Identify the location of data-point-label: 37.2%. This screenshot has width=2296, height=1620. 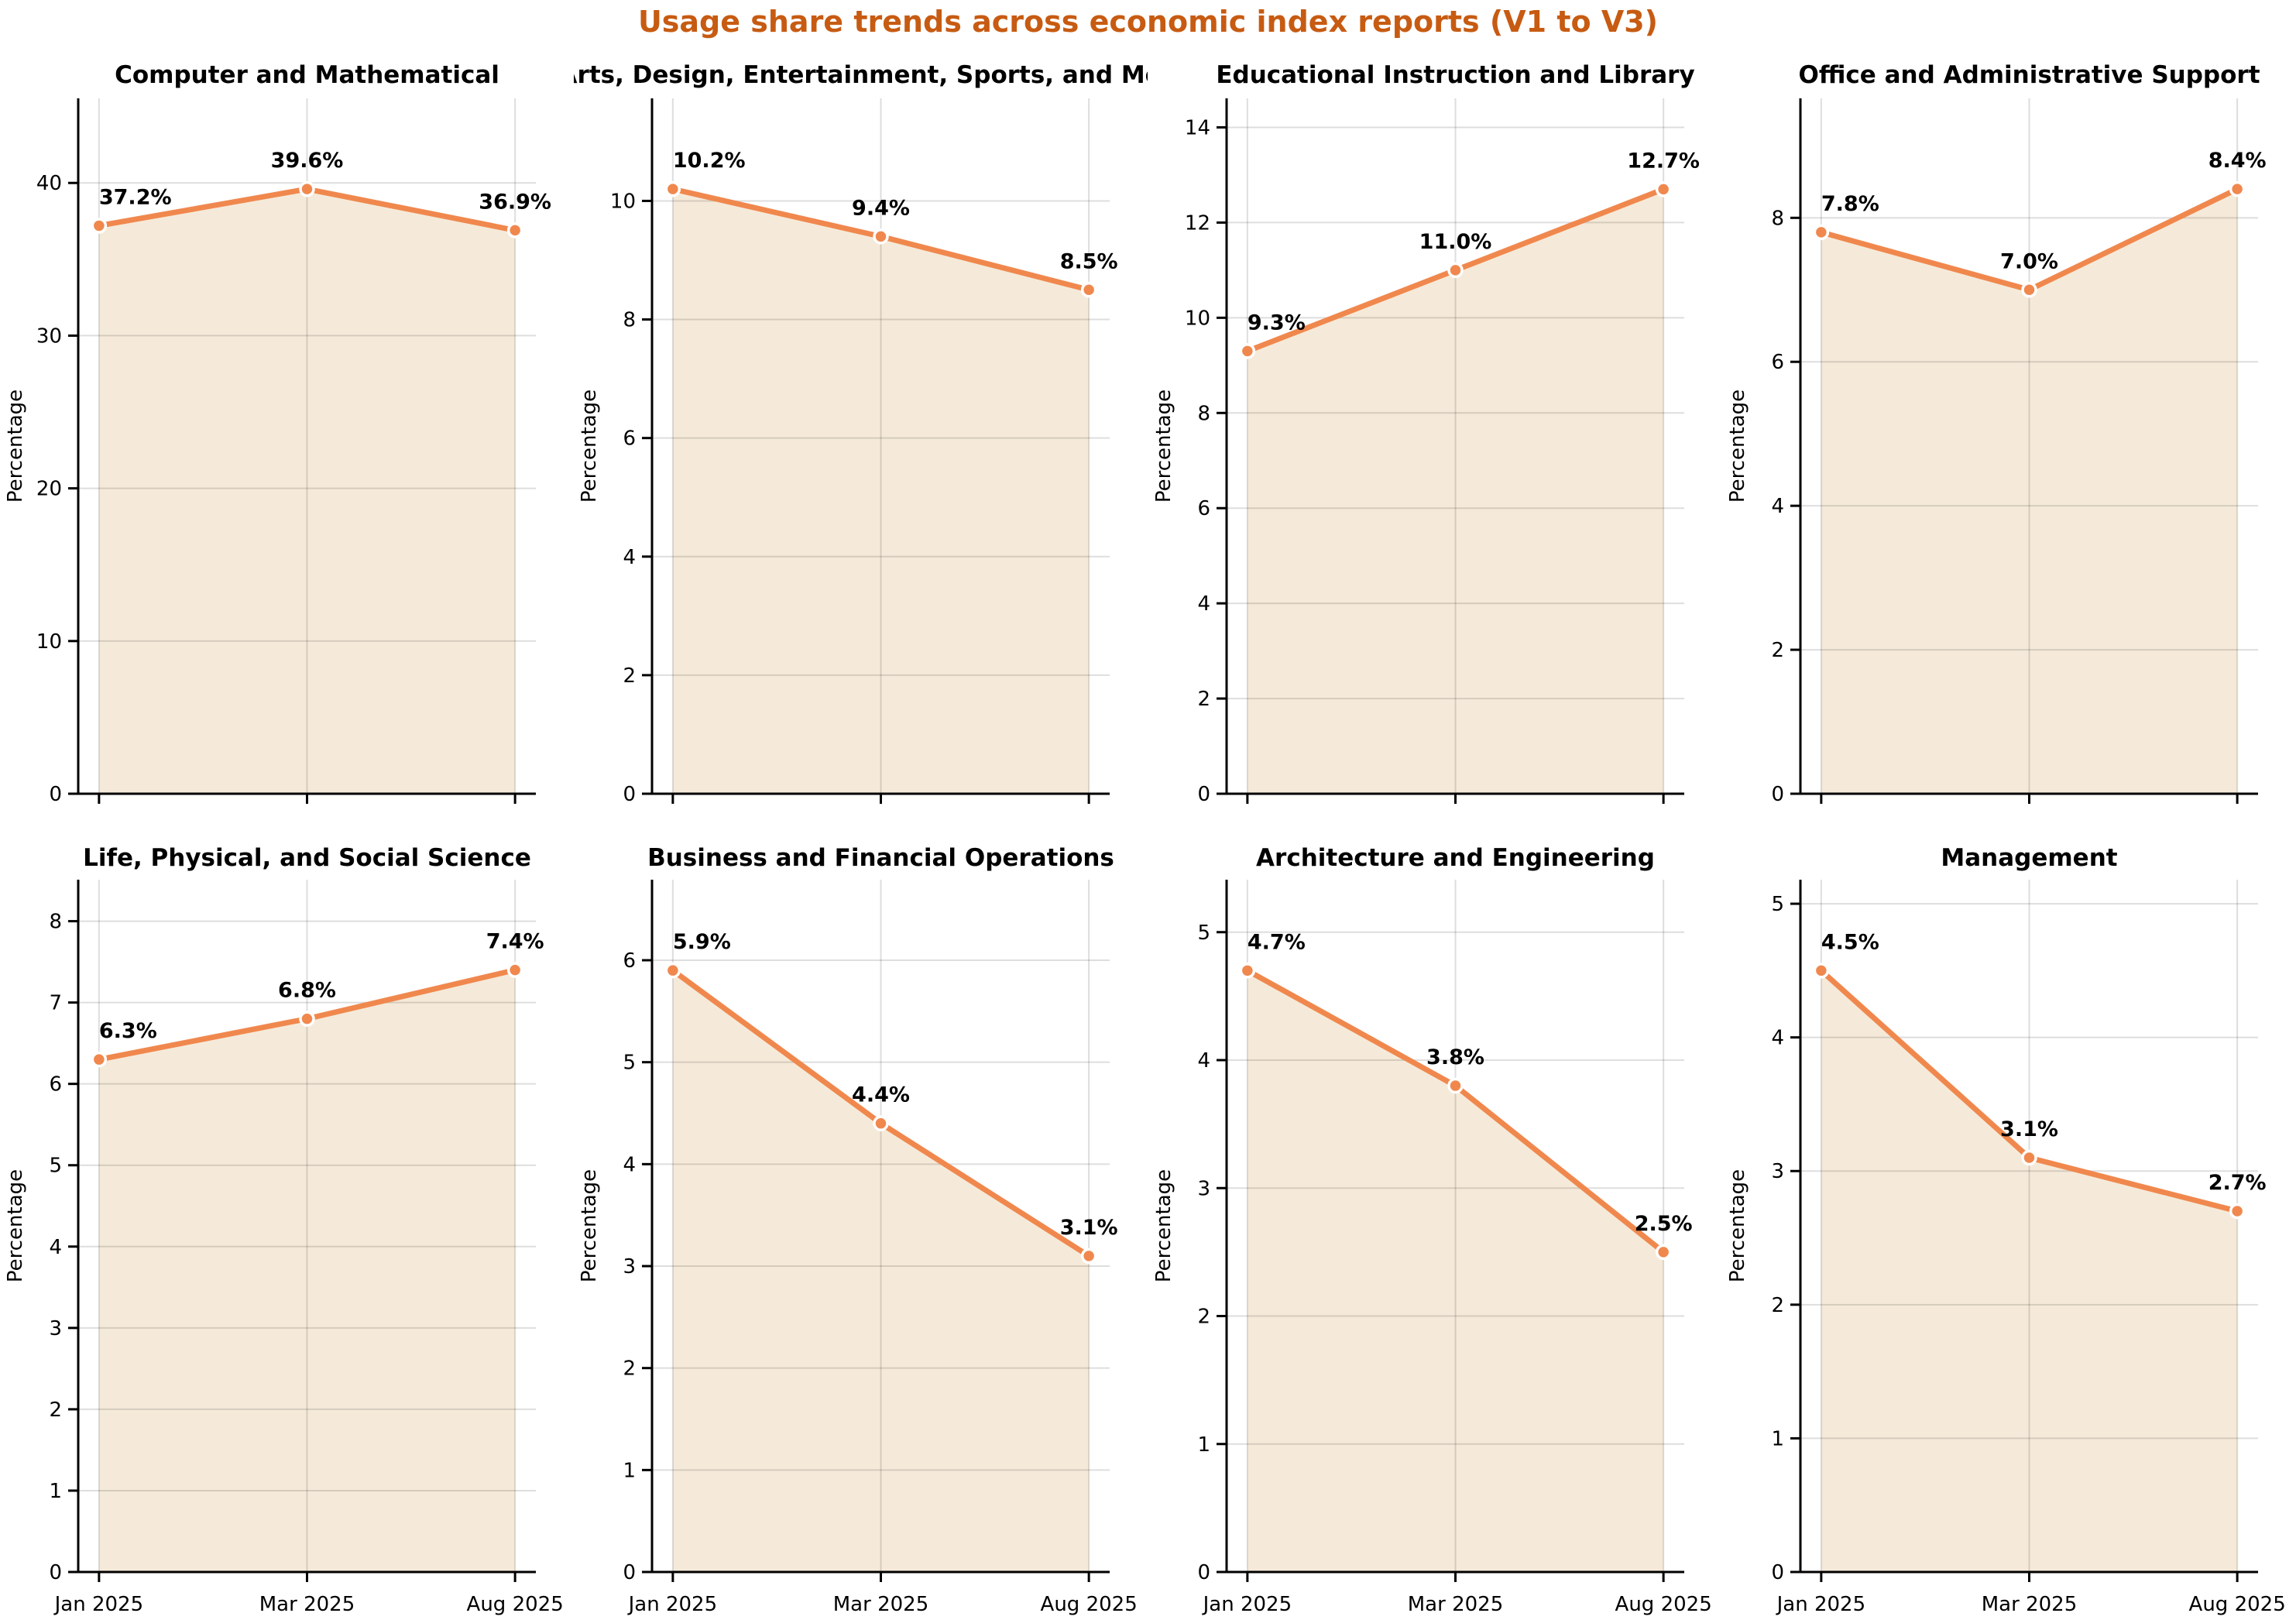
(135, 197).